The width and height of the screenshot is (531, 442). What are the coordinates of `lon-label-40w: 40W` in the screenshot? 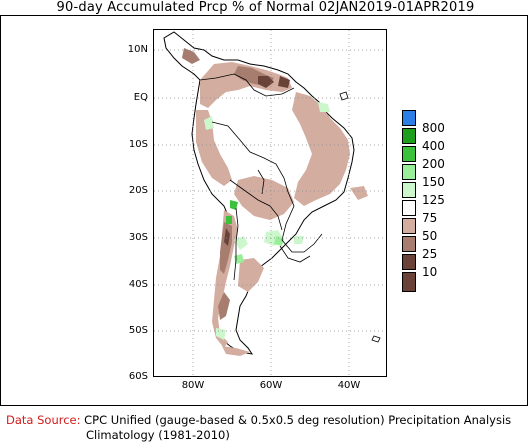 It's located at (349, 385).